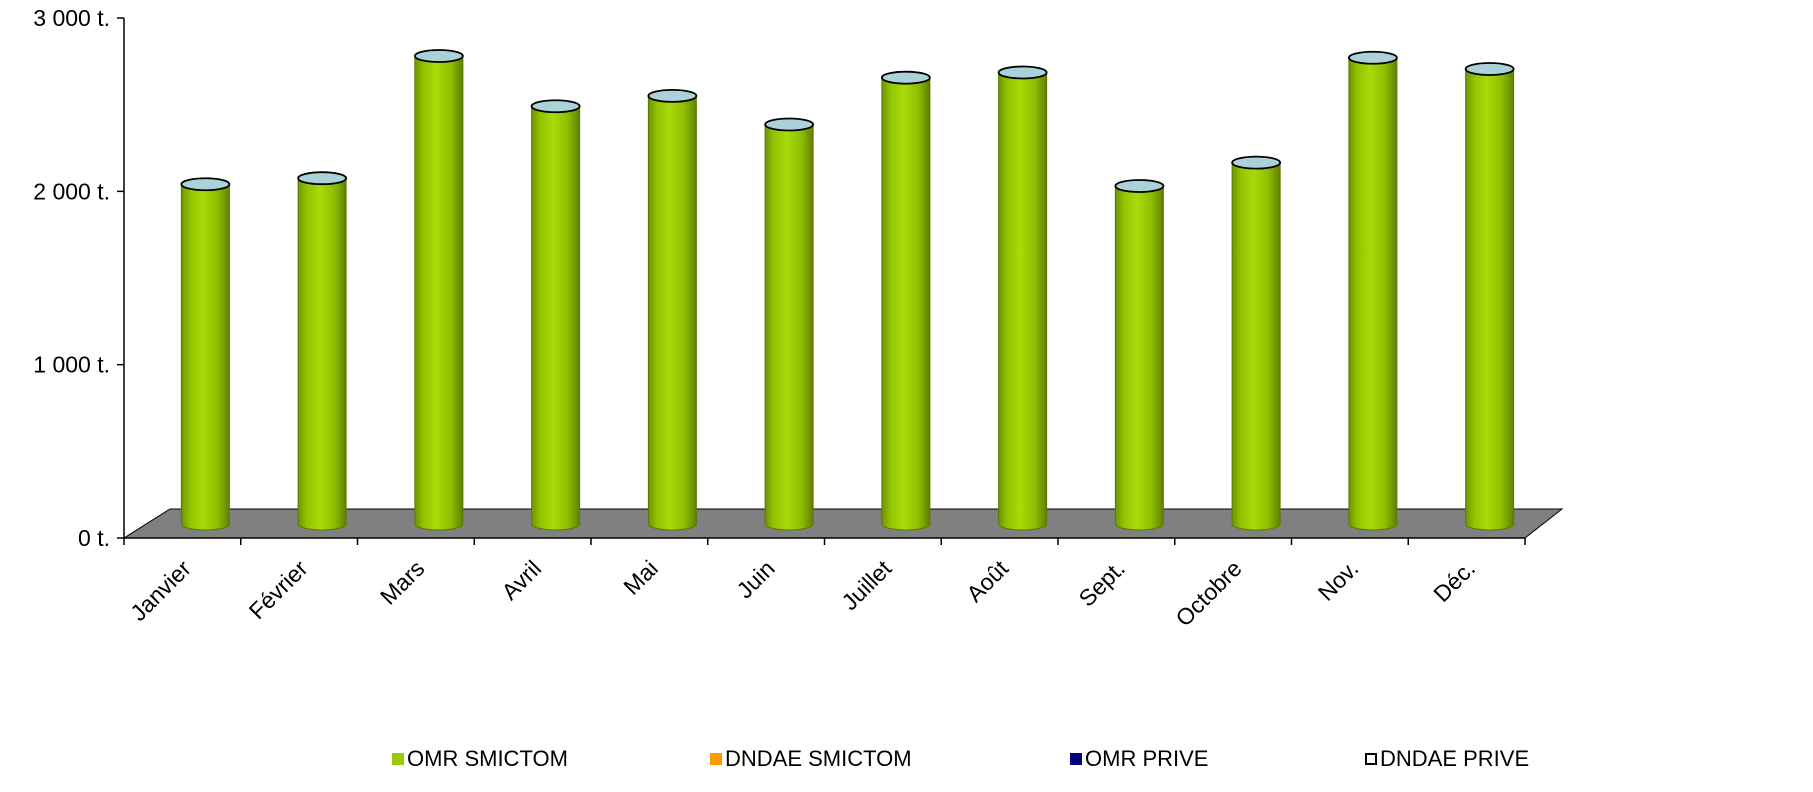  I want to click on x-tick-label: Sept., so click(1102, 583).